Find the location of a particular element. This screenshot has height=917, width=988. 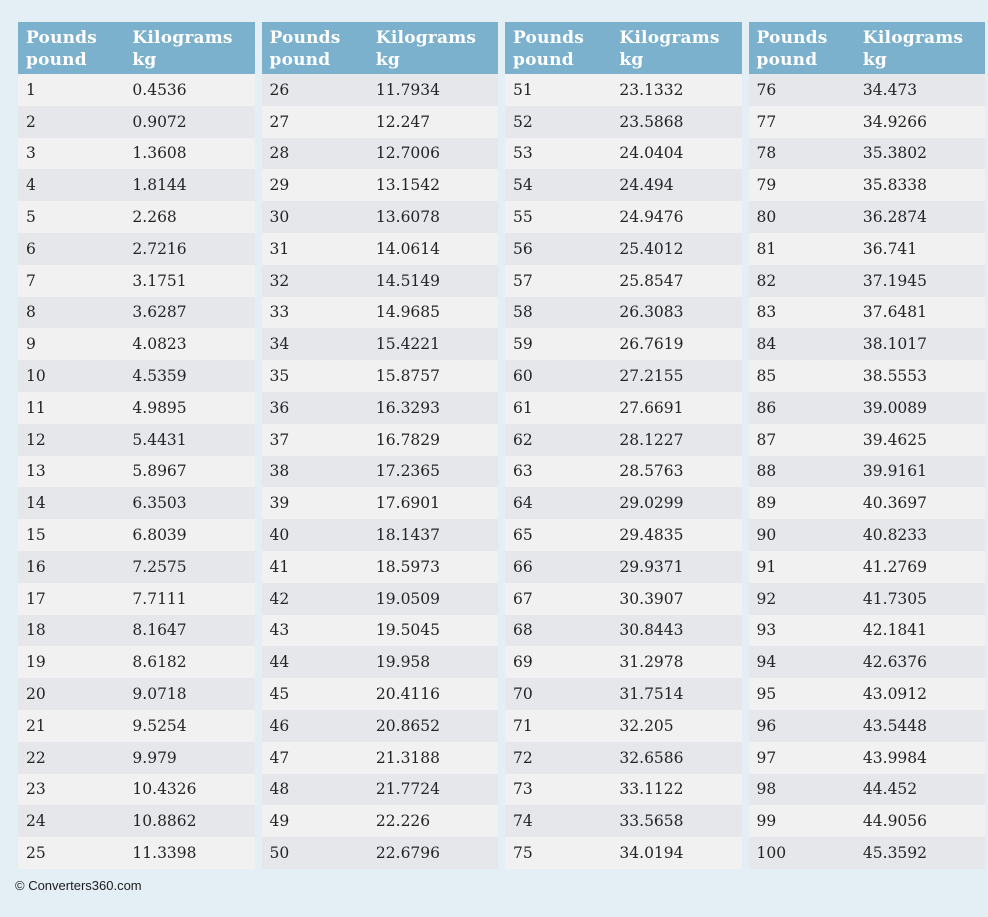

kg-cell: 36.2874 is located at coordinates (919, 217).